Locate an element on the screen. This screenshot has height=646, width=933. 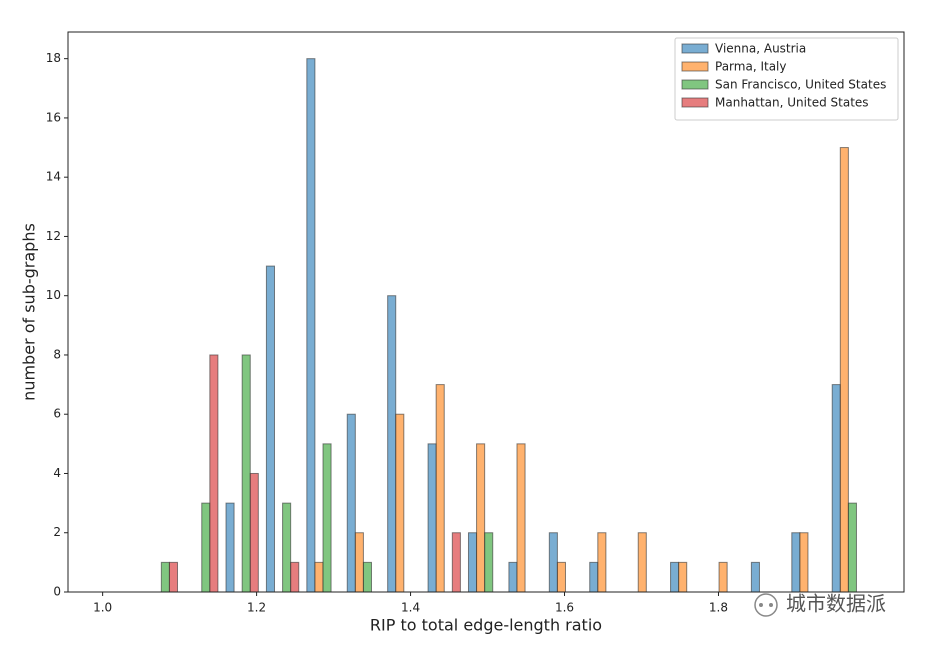
y-tick-label: 14 is located at coordinates (53, 177).